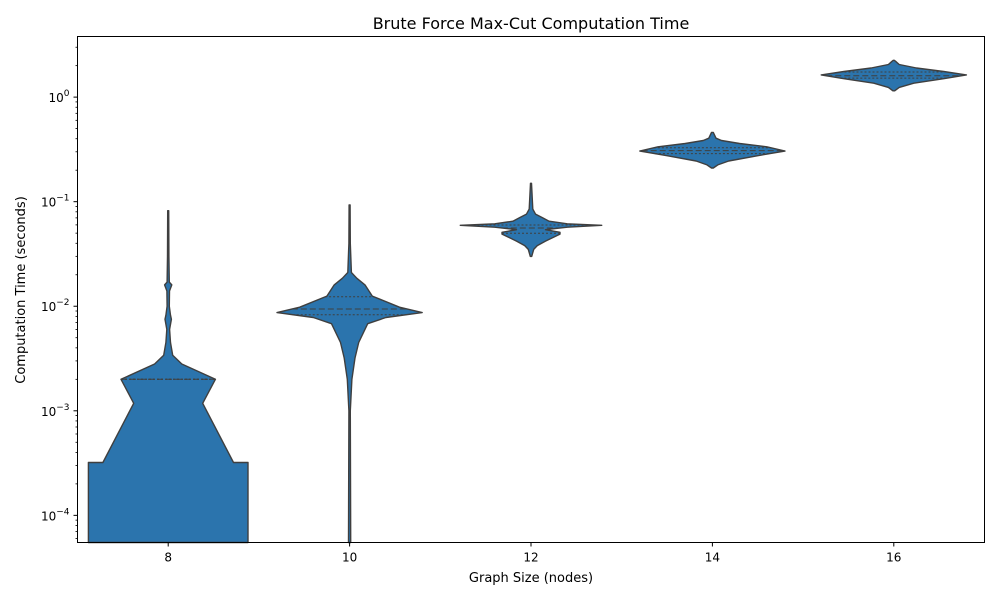 This screenshot has width=1000, height=600. Describe the element at coordinates (349, 558) in the screenshot. I see `x-tick-label: 10` at that location.